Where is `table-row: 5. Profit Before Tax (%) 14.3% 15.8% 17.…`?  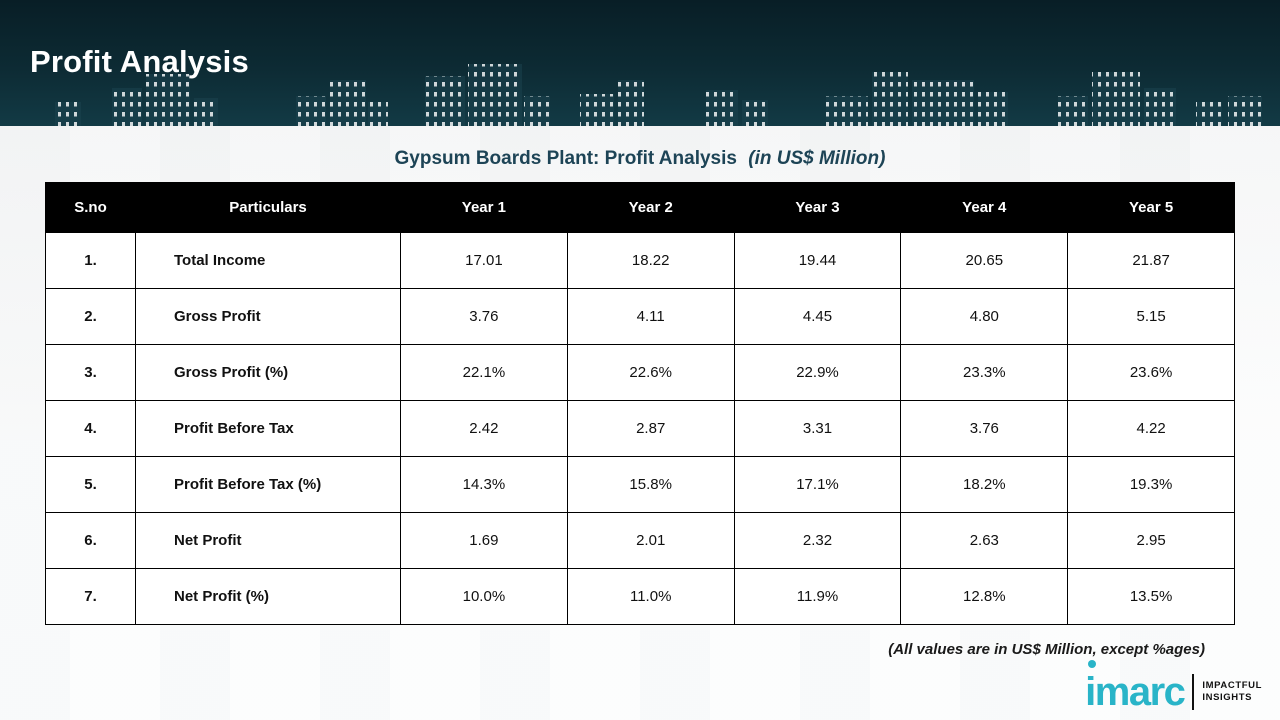
table-row: 5. Profit Before Tax (%) 14.3% 15.8% 17.… is located at coordinates (640, 484).